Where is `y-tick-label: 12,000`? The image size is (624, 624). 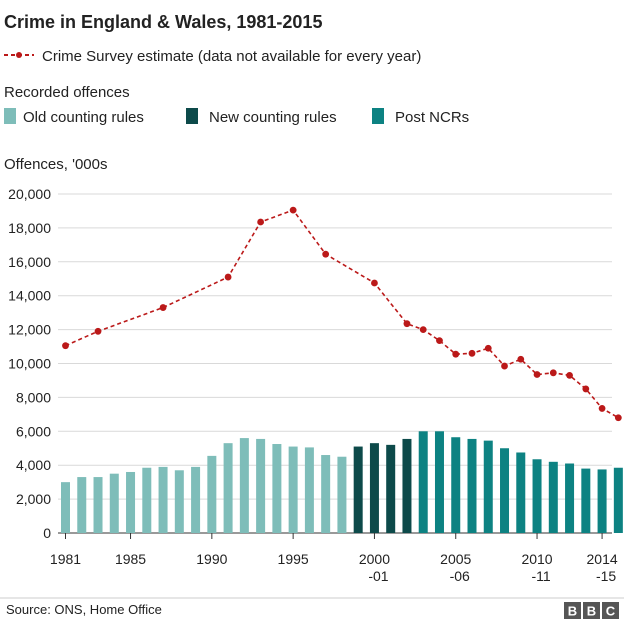
y-tick-label: 12,000 is located at coordinates (29, 330).